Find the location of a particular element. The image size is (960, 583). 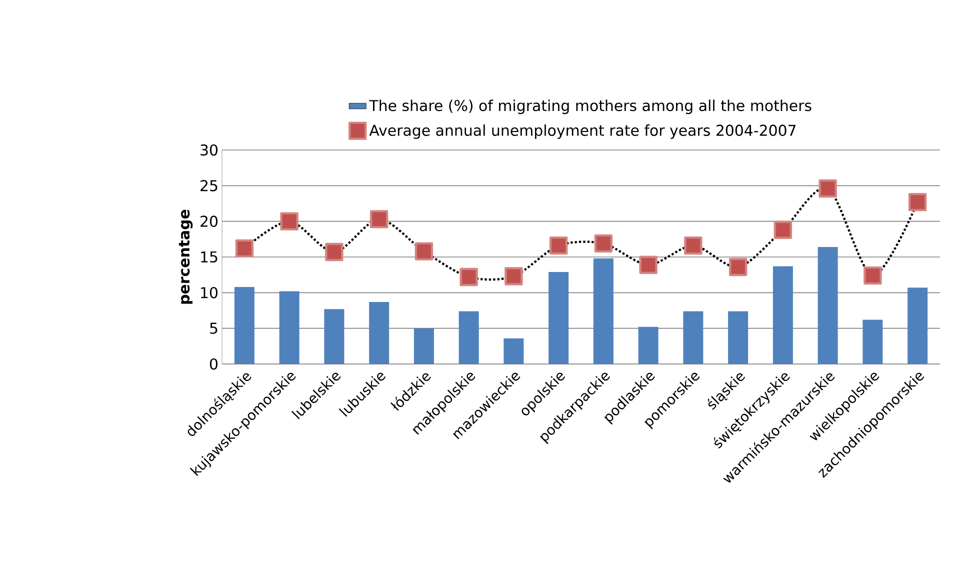

y-tick-label: 25 is located at coordinates (209, 186).